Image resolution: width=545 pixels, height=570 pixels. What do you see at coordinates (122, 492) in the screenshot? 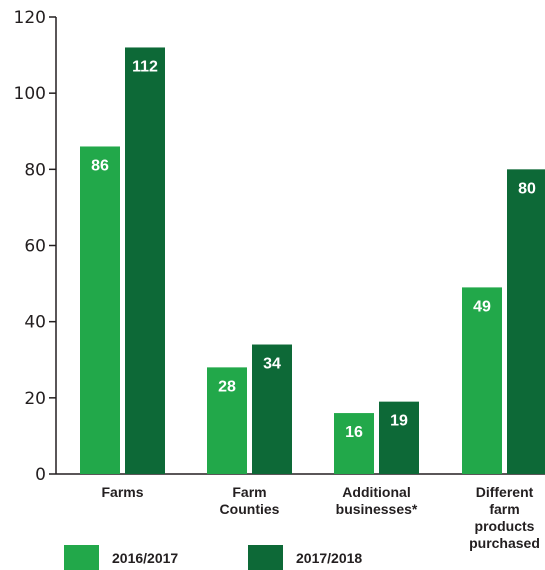
I see `category-label: Farms` at bounding box center [122, 492].